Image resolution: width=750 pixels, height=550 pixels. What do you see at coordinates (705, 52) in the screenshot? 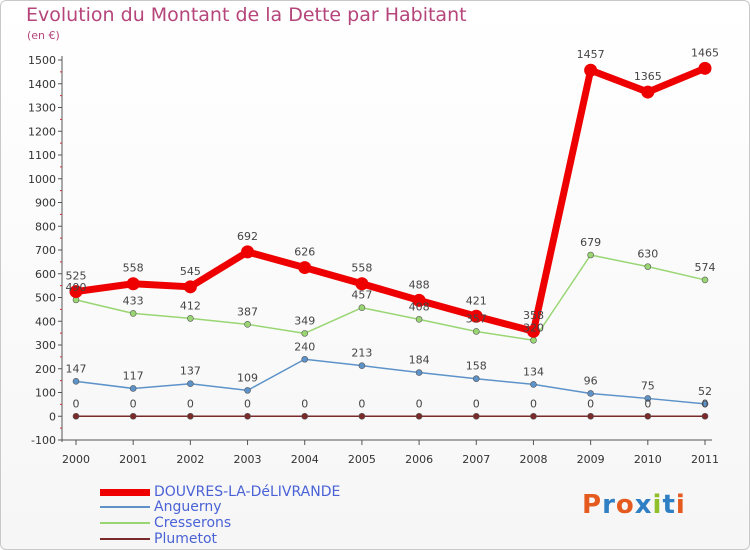
I see `data-label-douvres-la-d-livrande: 1465` at bounding box center [705, 52].